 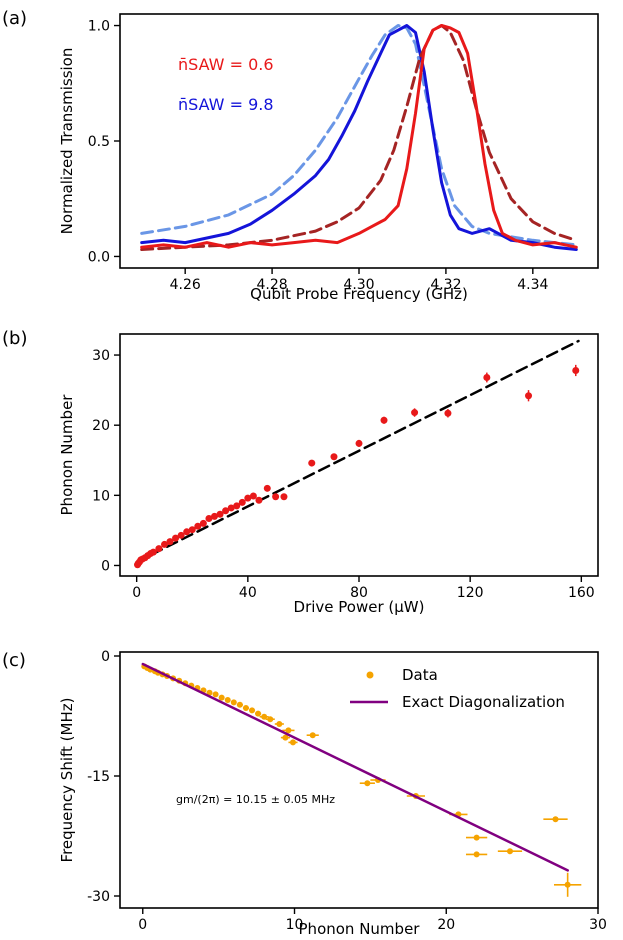 I want to click on legend-marker-data, so click(x=370, y=675).